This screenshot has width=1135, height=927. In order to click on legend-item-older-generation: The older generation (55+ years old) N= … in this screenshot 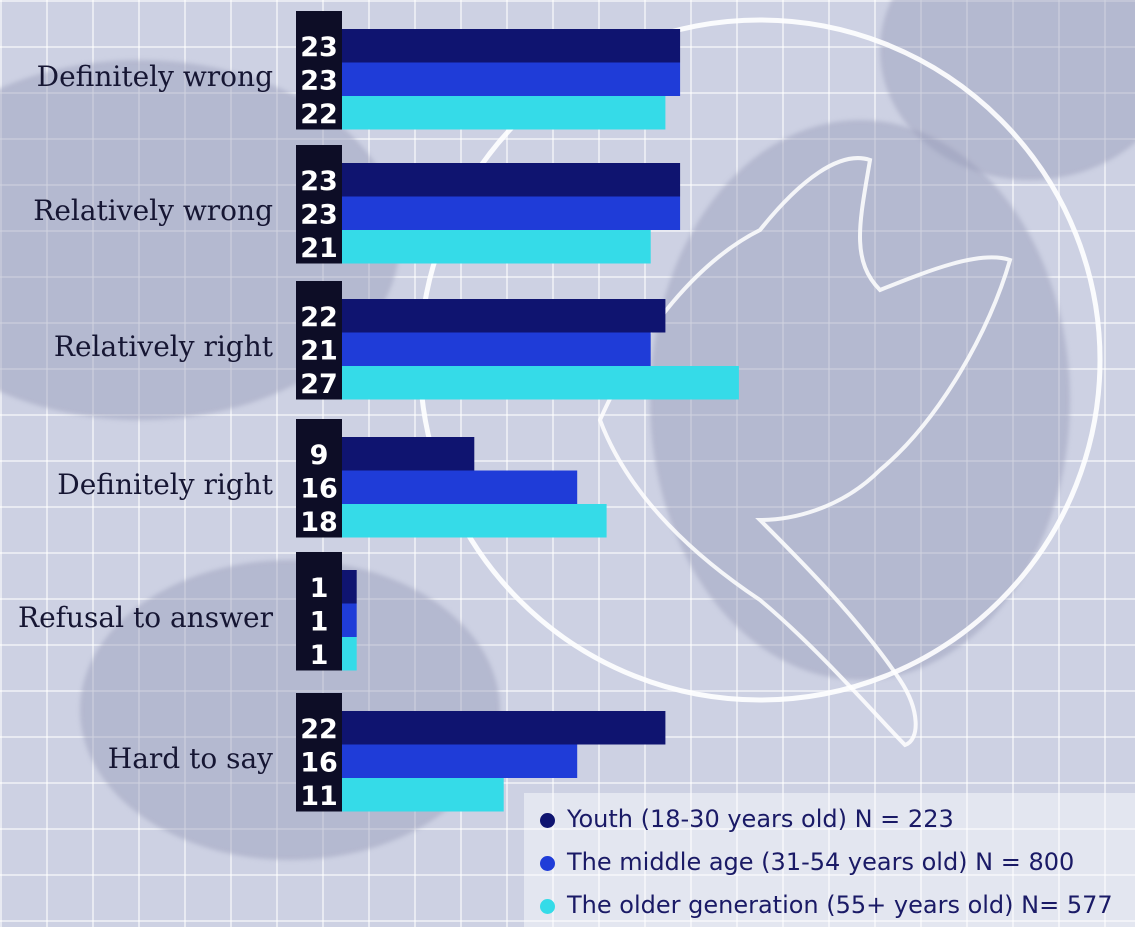, I will do `click(826, 905)`.